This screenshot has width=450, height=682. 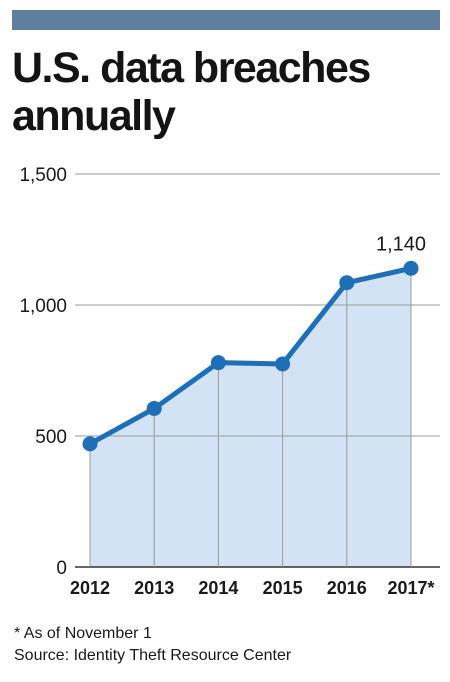 What do you see at coordinates (283, 364) in the screenshot?
I see `data-point-2015` at bounding box center [283, 364].